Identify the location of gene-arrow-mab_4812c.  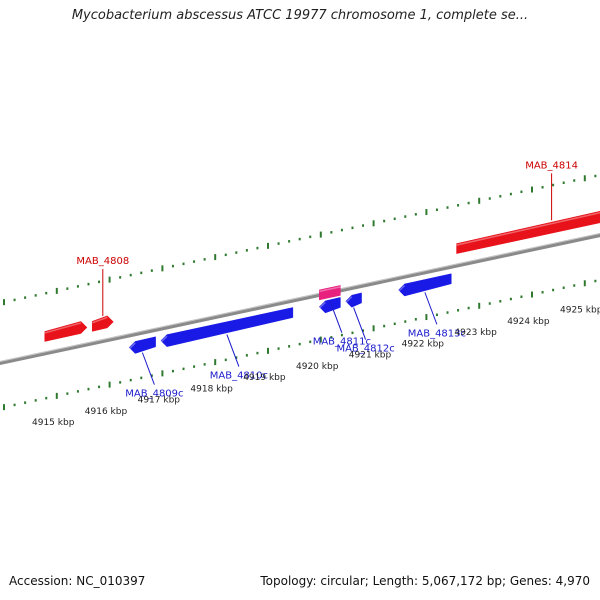
(353, 300).